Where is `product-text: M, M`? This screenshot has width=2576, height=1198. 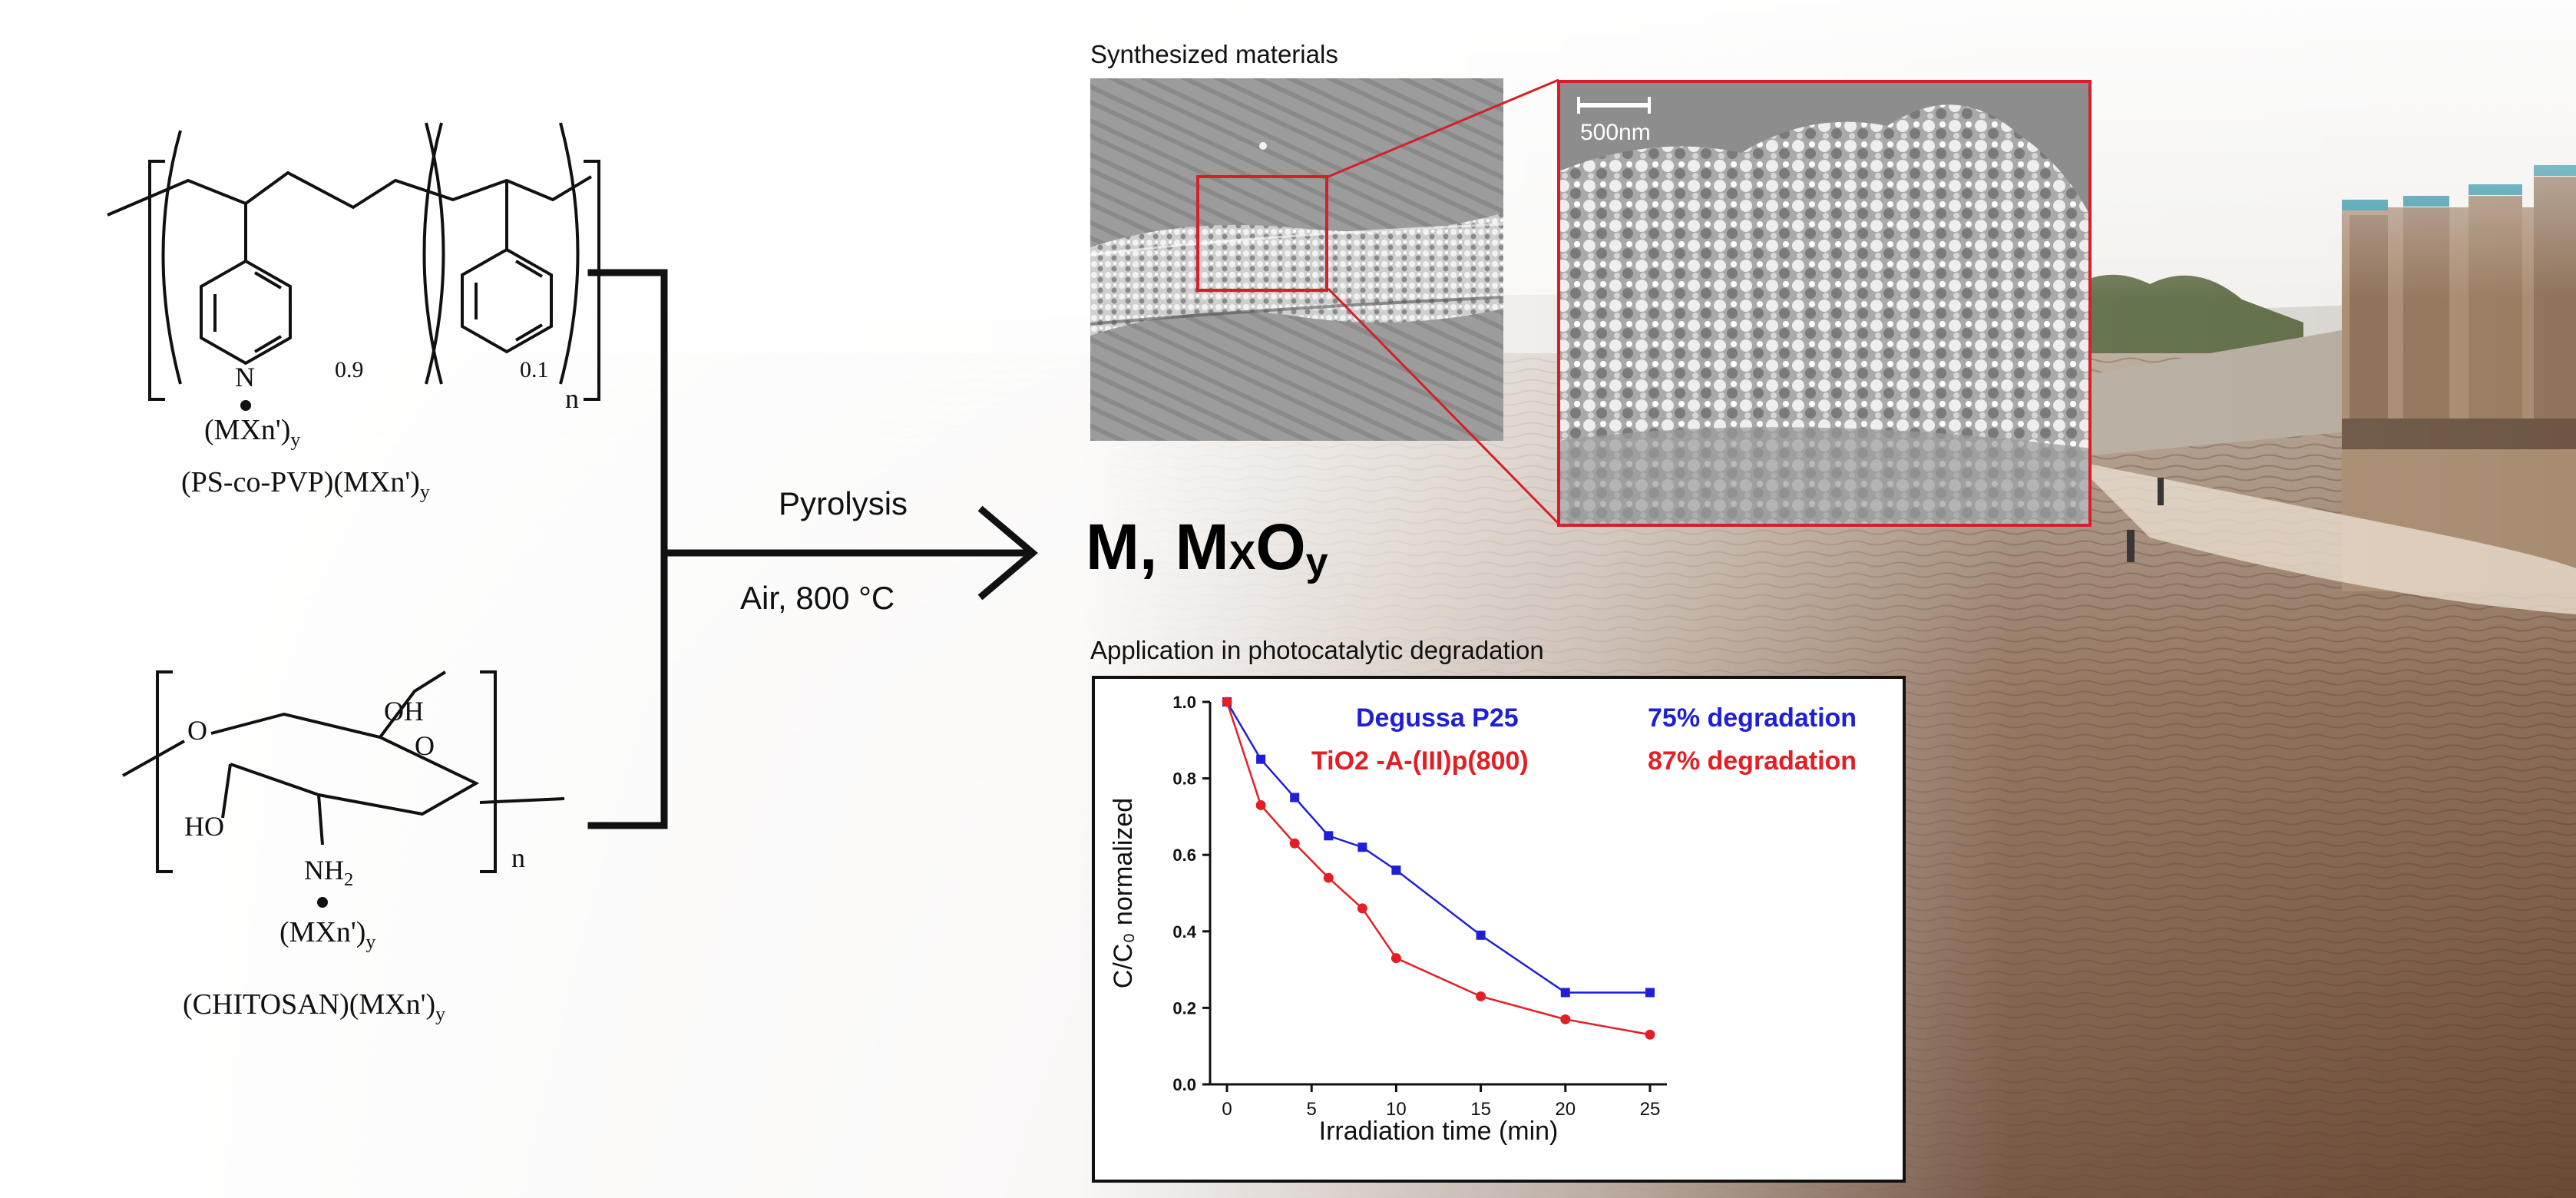 product-text: M, M is located at coordinates (1157, 547).